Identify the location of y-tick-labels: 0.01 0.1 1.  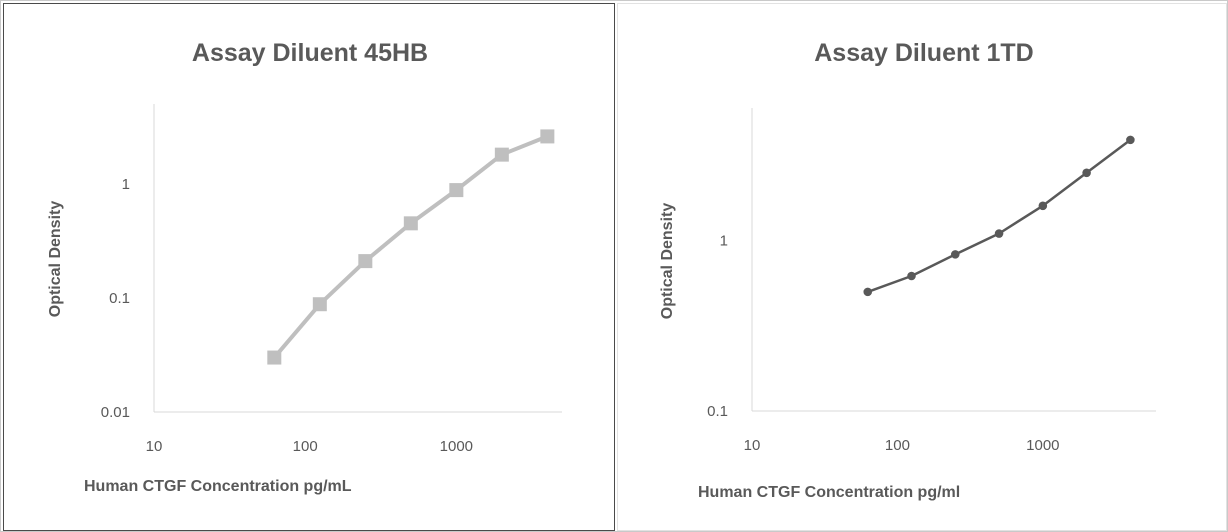
(115, 298).